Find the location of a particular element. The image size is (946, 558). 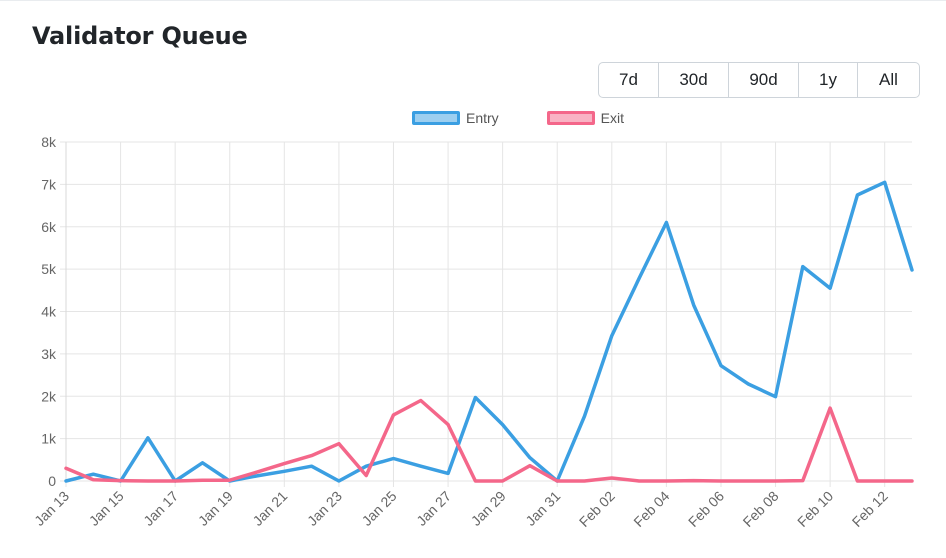

range-7d-button: 7d is located at coordinates (629, 80).